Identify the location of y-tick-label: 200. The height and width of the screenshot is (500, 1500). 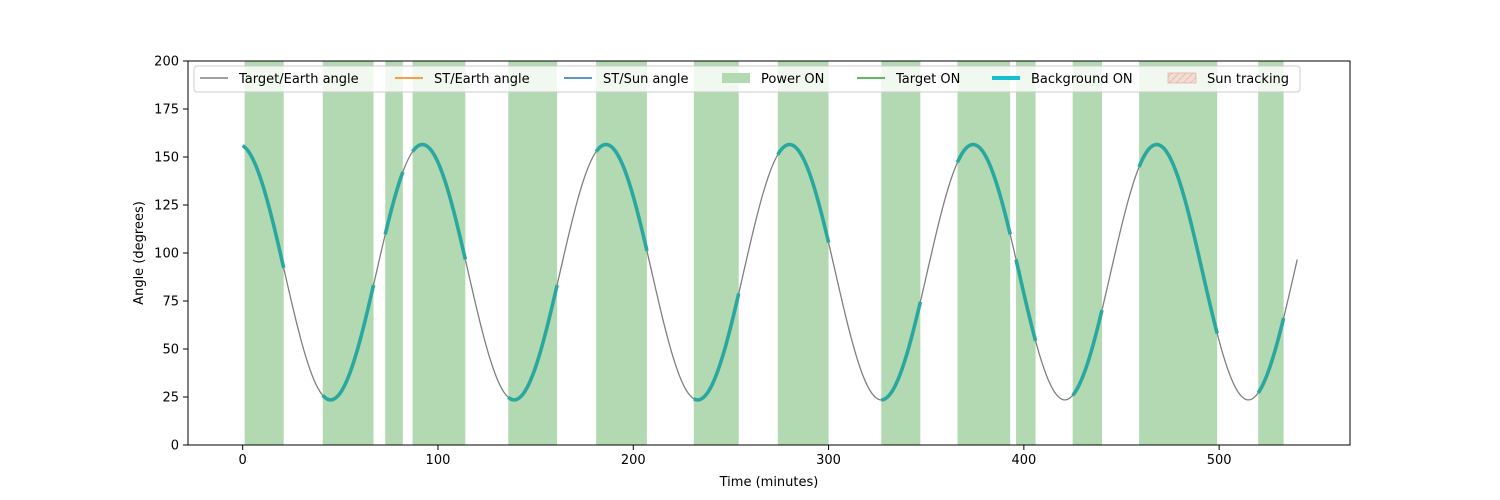
(166, 62).